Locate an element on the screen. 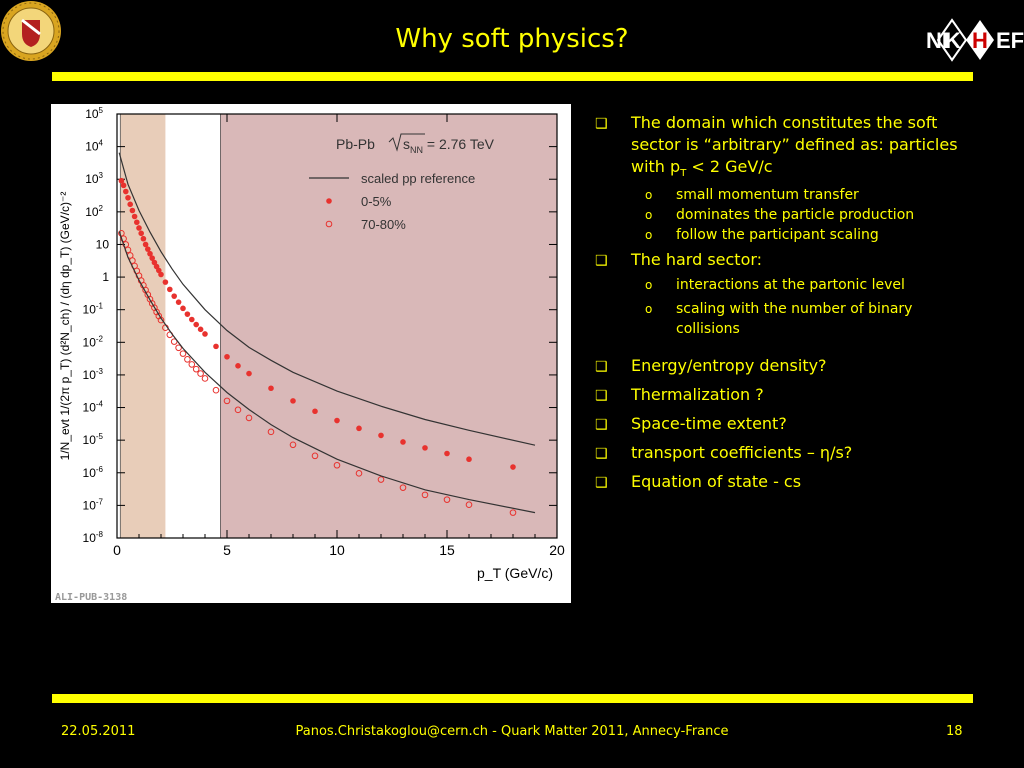  soft-region-band is located at coordinates (143, 326).